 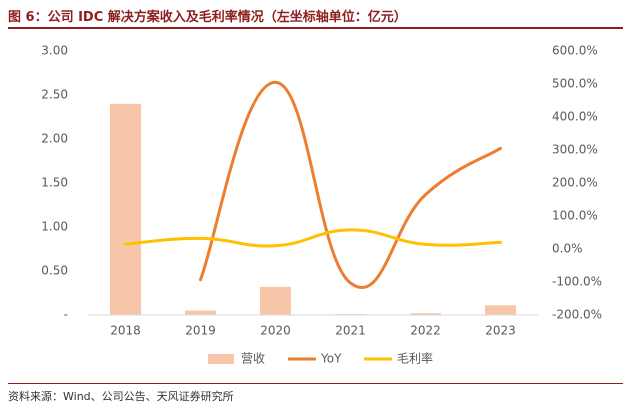 I want to click on left-tick-label: 2.50, so click(x=54, y=95).